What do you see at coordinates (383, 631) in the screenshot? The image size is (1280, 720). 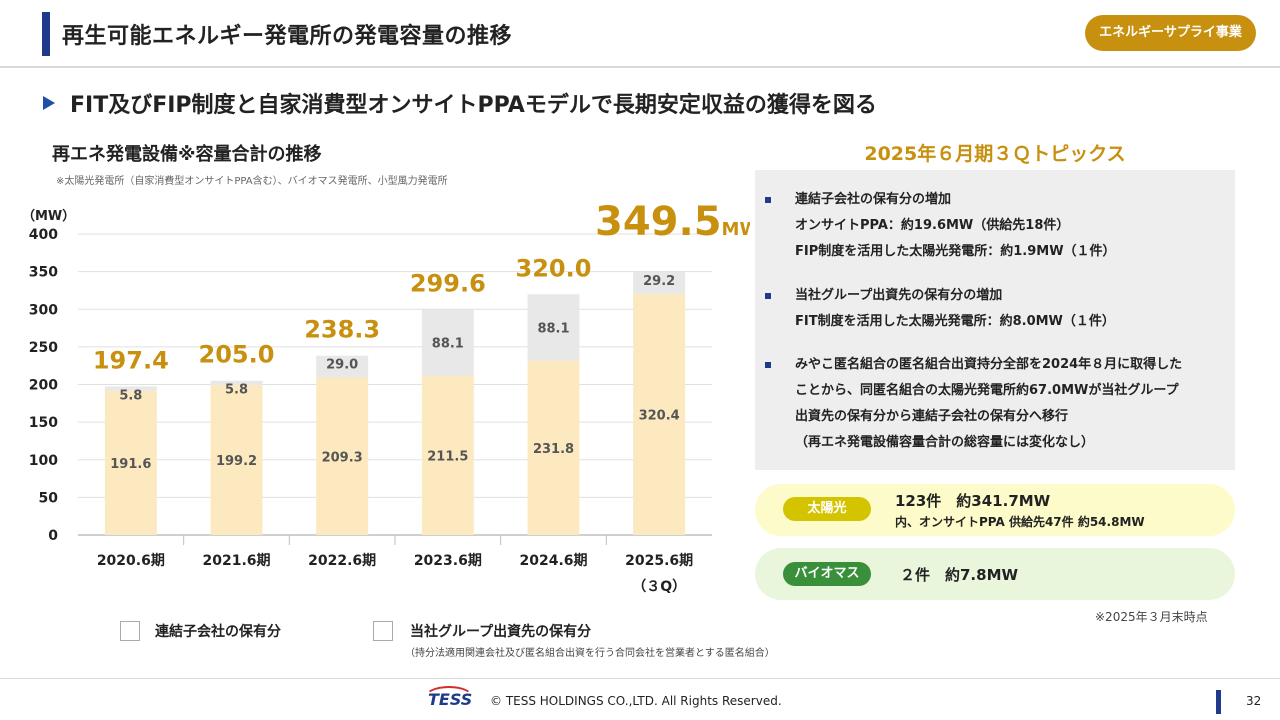 I see `legend-swatch-affiliate` at bounding box center [383, 631].